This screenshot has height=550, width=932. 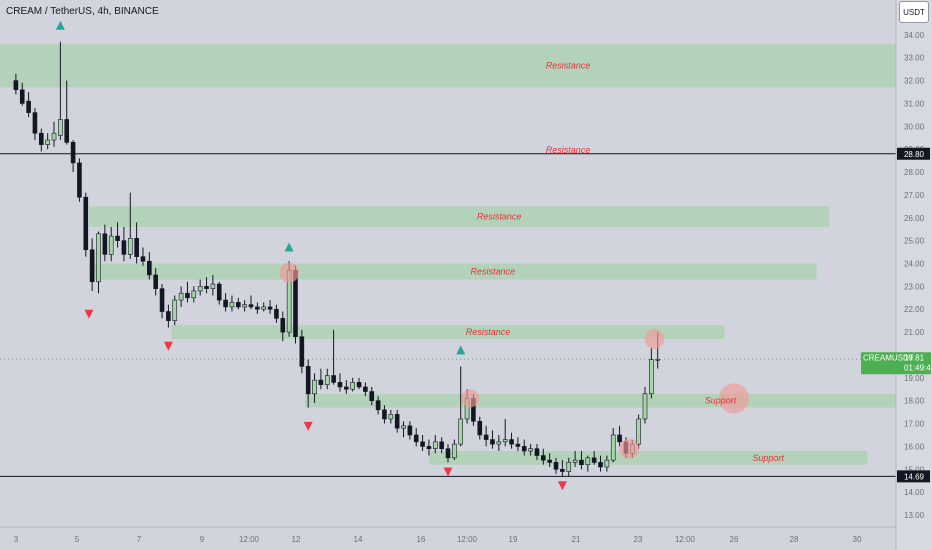 What do you see at coordinates (488, 332) in the screenshot?
I see `zone-label-4: Resistance` at bounding box center [488, 332].